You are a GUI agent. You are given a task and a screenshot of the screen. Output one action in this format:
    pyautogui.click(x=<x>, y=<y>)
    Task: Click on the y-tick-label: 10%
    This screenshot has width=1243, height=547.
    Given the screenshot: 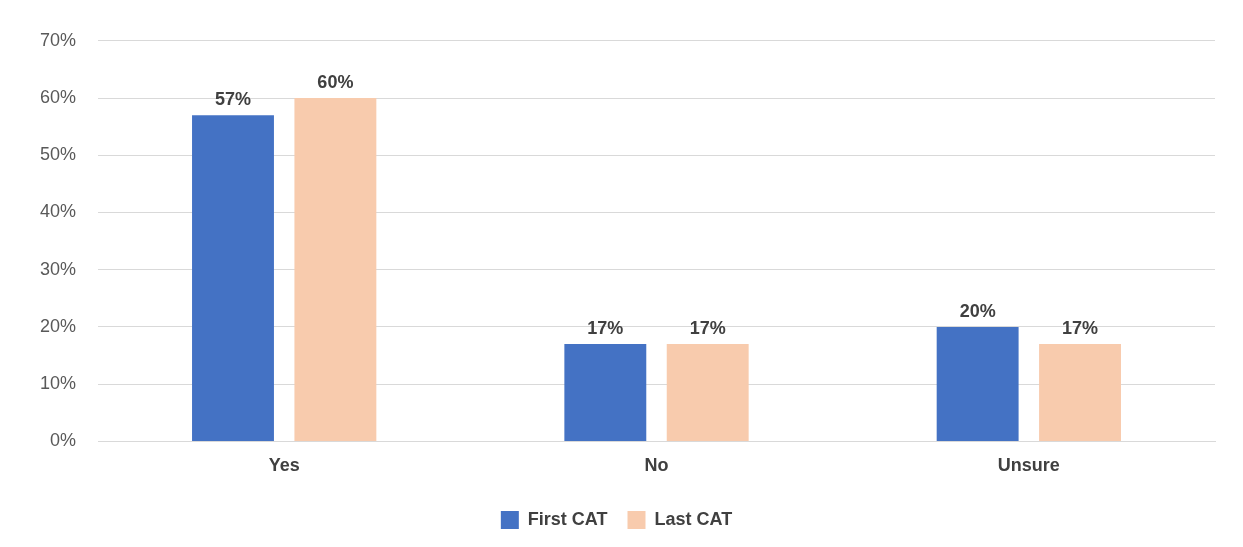 What is the action you would take?
    pyautogui.click(x=58, y=383)
    